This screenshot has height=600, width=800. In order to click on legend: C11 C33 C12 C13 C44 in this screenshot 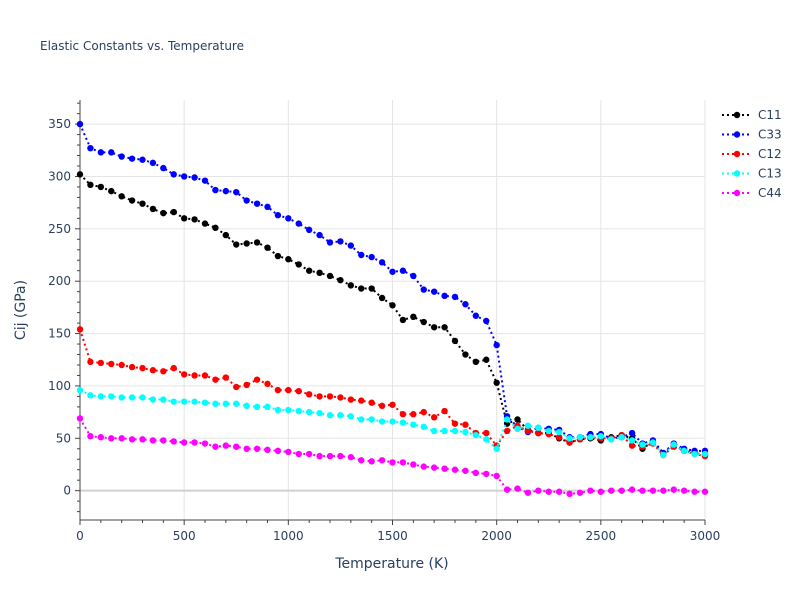, I will do `click(752, 154)`.